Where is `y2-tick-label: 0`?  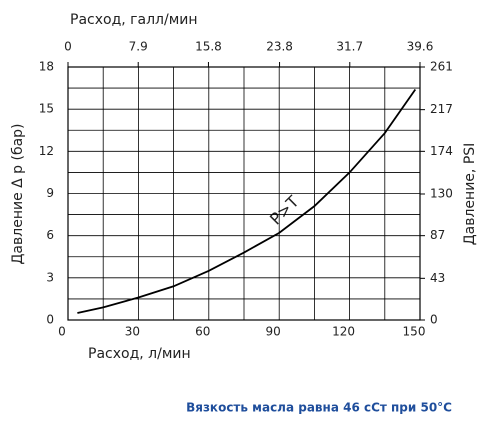
y2-tick-label: 0 is located at coordinates (434, 320).